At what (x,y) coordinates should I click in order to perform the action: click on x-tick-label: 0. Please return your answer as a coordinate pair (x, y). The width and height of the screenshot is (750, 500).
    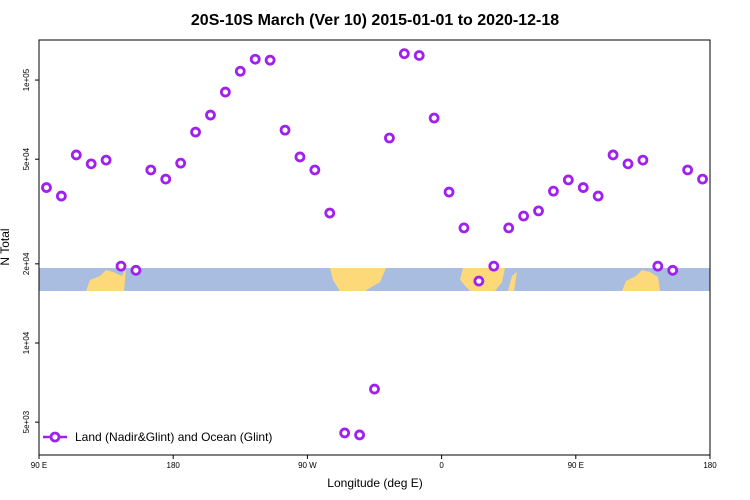
    Looking at the image, I should click on (441, 465).